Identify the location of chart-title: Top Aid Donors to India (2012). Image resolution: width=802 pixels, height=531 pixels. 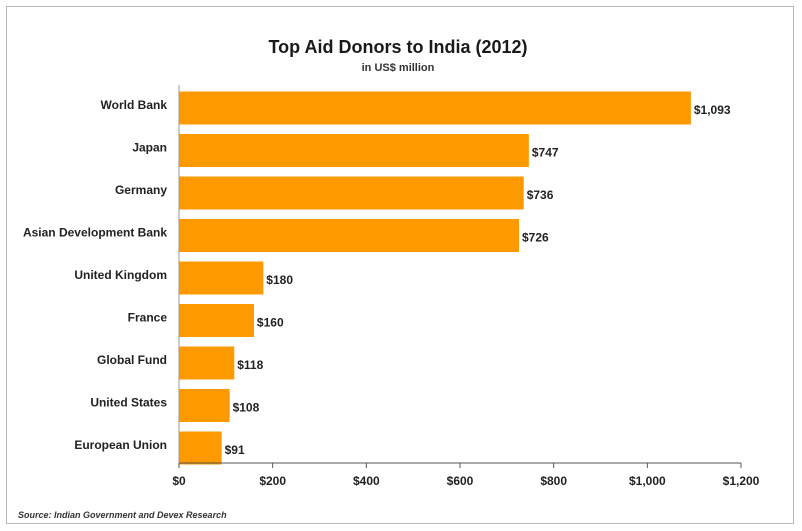
(397, 47).